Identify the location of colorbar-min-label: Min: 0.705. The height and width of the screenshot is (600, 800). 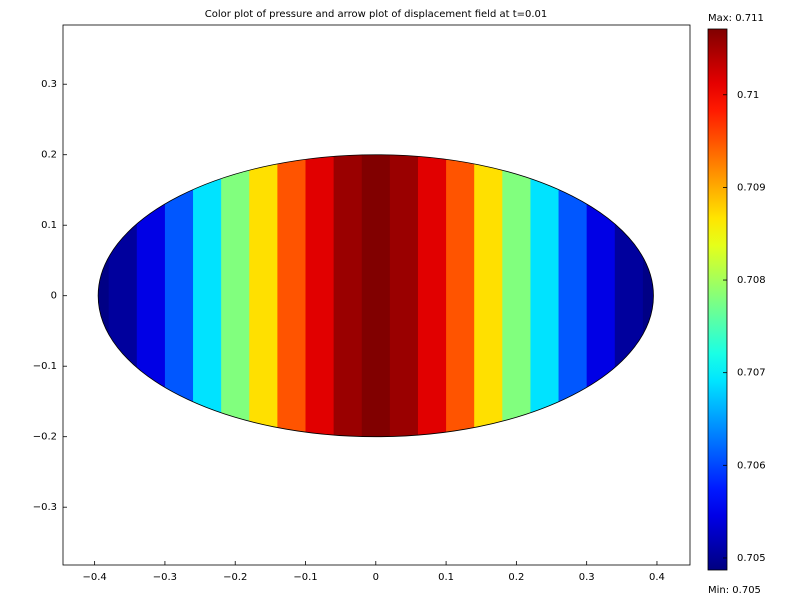
(734, 590).